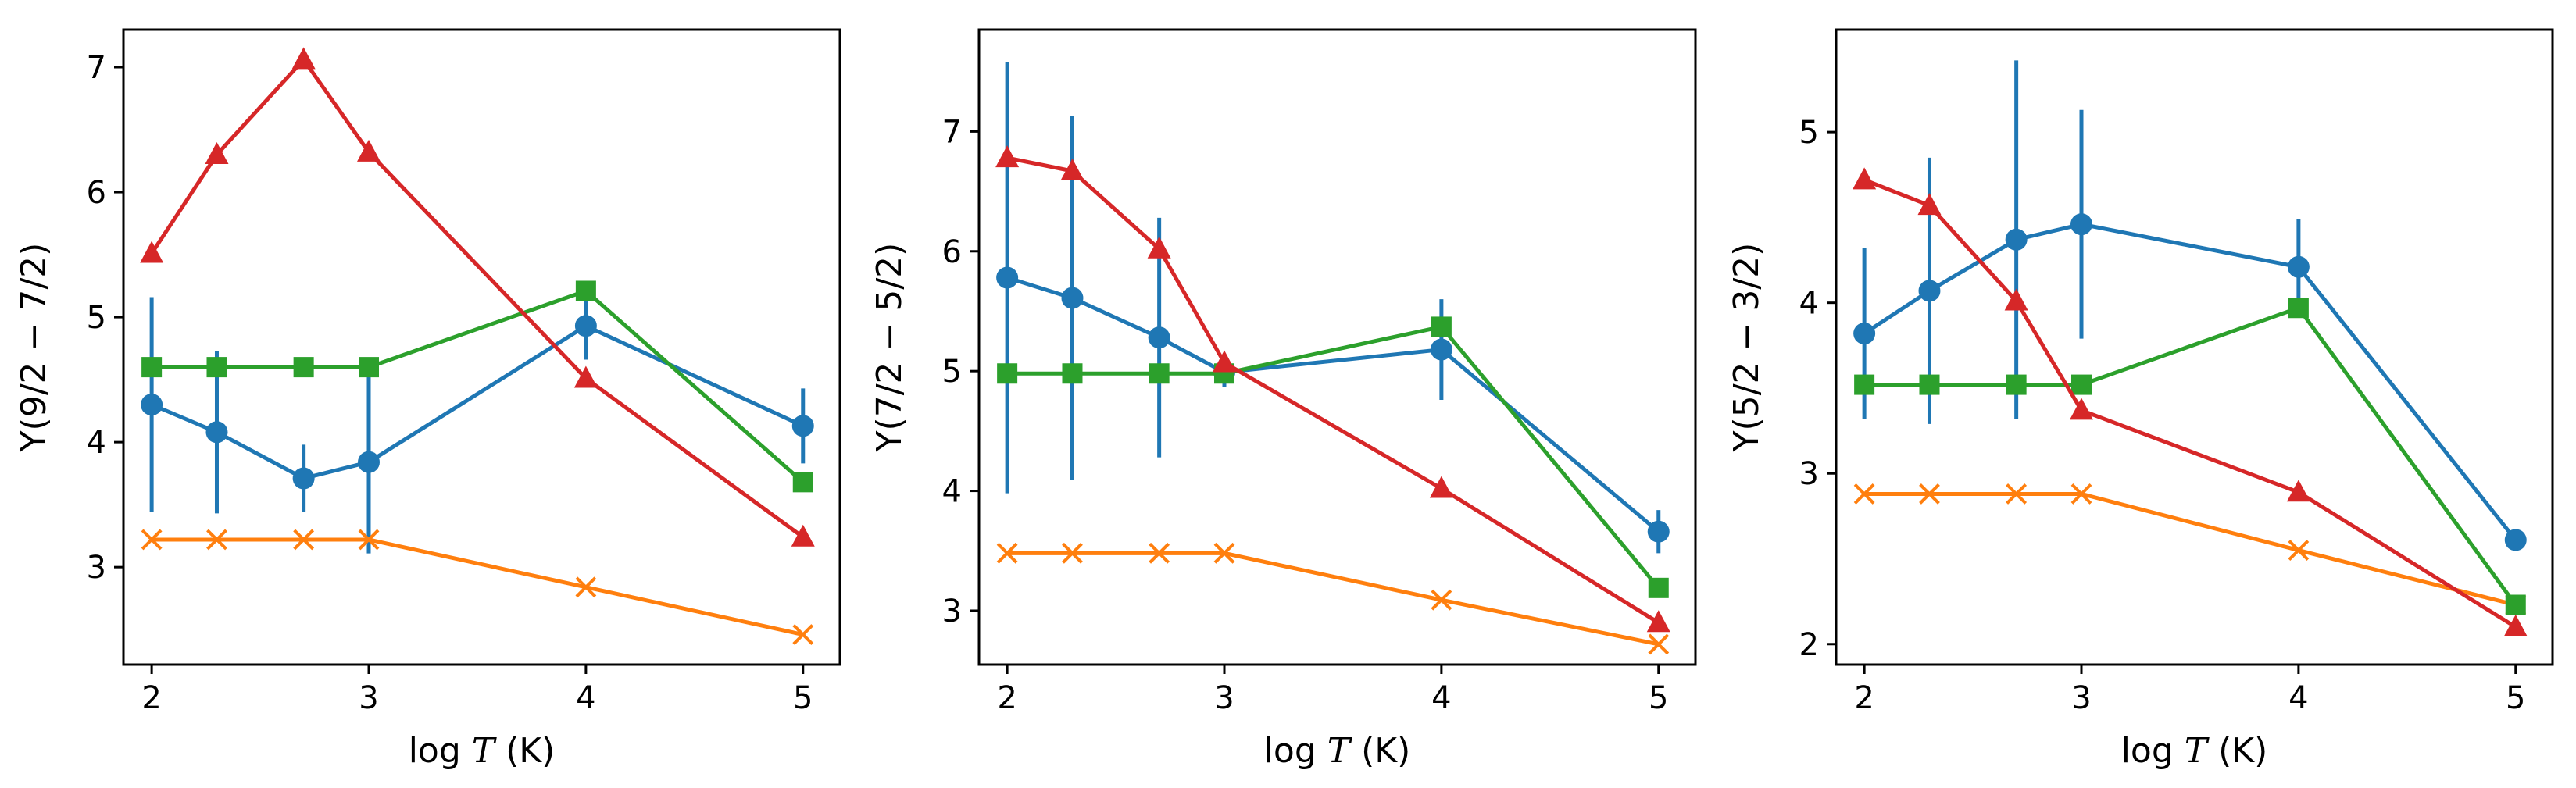 The image size is (2576, 788). Describe the element at coordinates (952, 252) in the screenshot. I see `y-tick-label: 6` at that location.